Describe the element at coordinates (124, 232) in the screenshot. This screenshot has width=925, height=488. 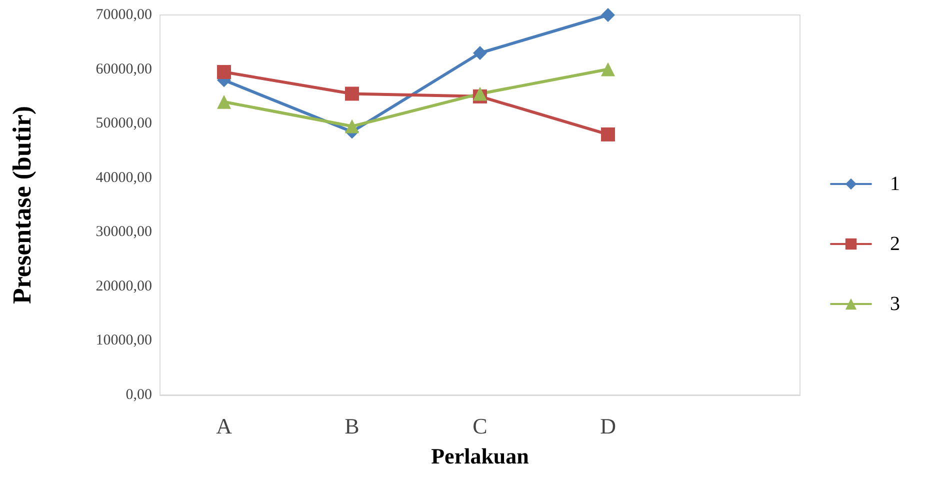
I see `y-tick-label: 30000,00` at that location.